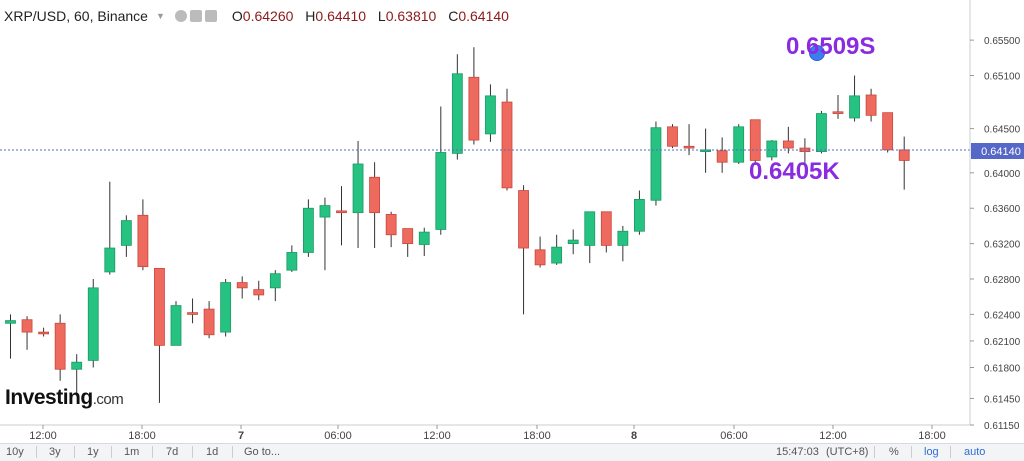  Describe the element at coordinates (49, 397) in the screenshot. I see `logo-brand: Investing` at that location.